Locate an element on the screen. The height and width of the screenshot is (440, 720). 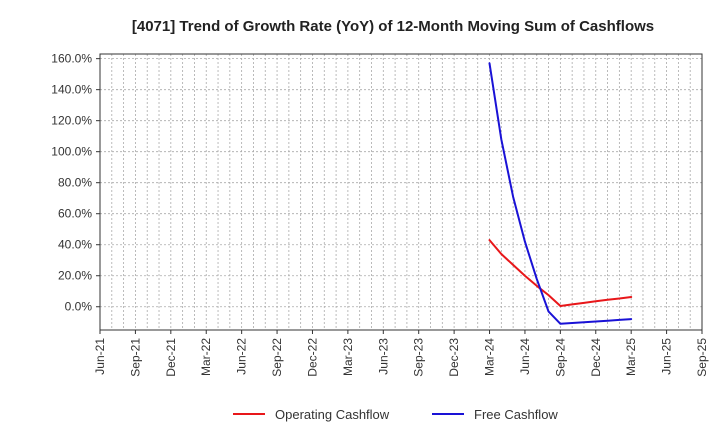
legend-label: Operating Cashflow is located at coordinates (332, 414).